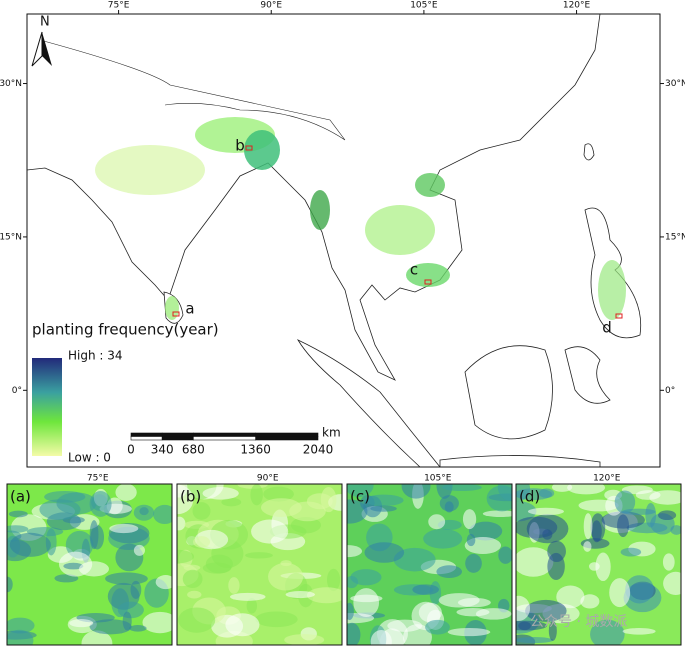 This screenshot has height=653, width=685. I want to click on scale-tick-label: 0, so click(131, 450).